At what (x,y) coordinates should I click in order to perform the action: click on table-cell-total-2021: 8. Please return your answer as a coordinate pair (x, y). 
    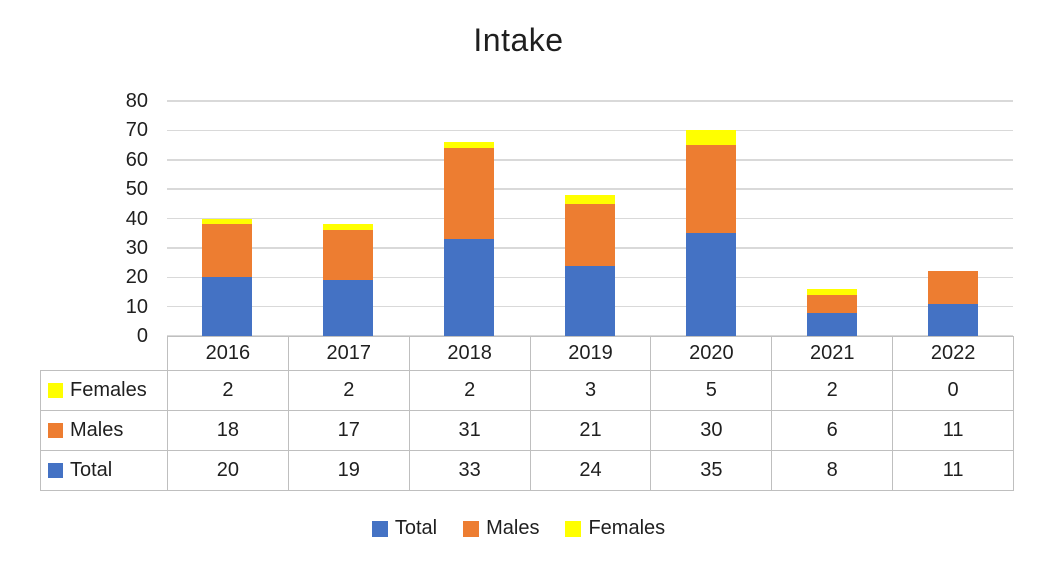
    Looking at the image, I should click on (832, 470).